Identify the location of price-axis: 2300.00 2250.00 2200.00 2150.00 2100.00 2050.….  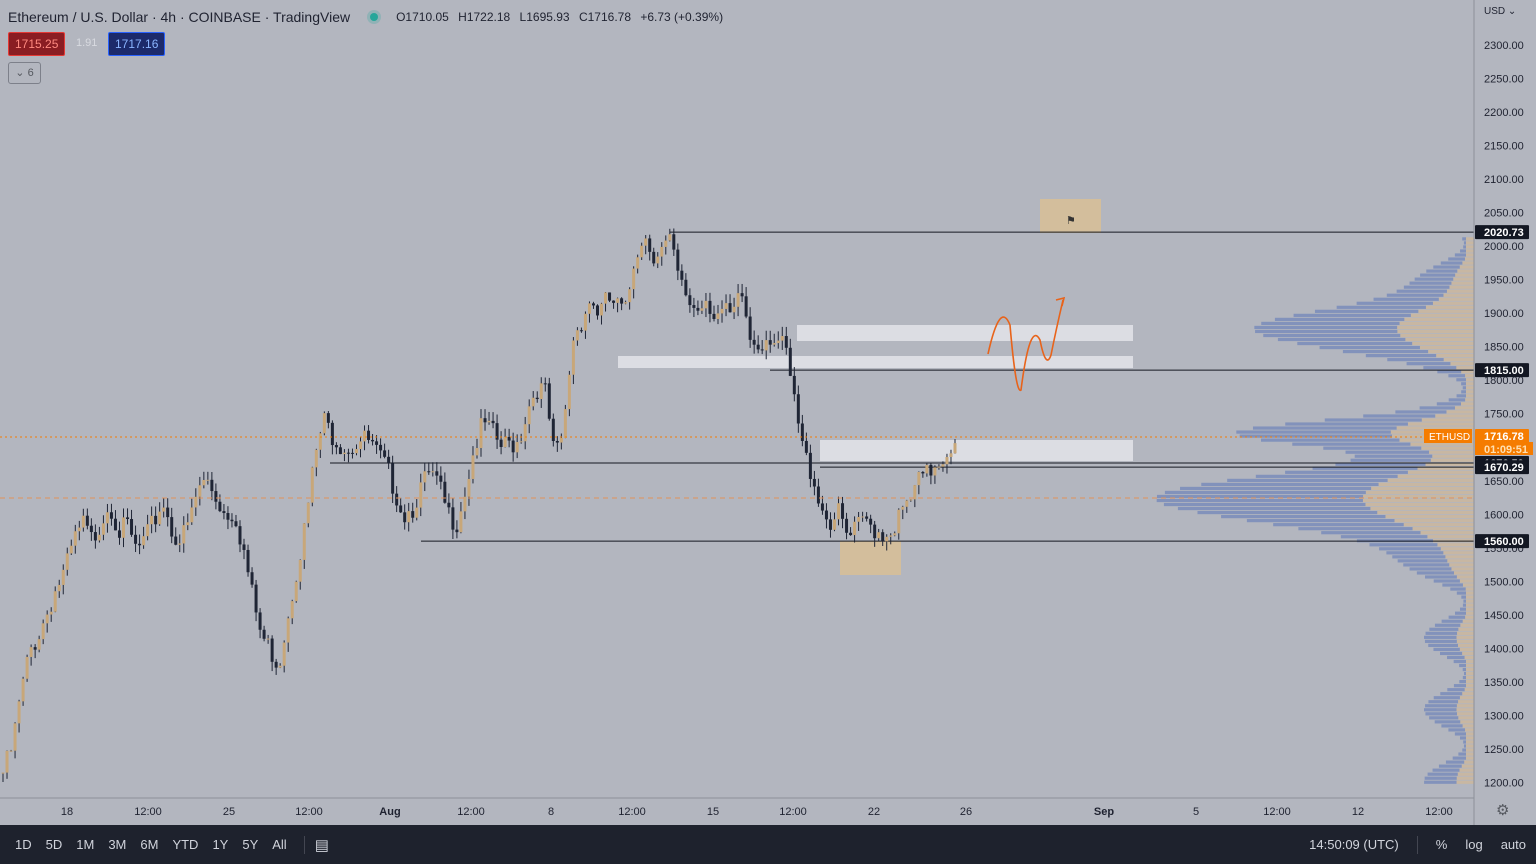
(1504, 415).